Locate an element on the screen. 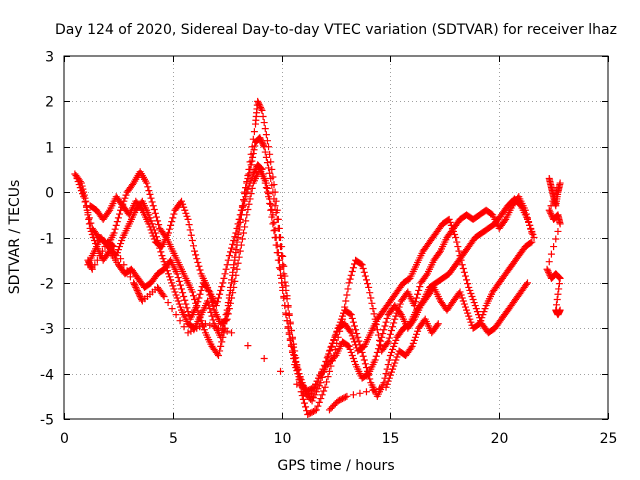 This screenshot has height=480, width=640. x-tick-label: 20 is located at coordinates (500, 439).